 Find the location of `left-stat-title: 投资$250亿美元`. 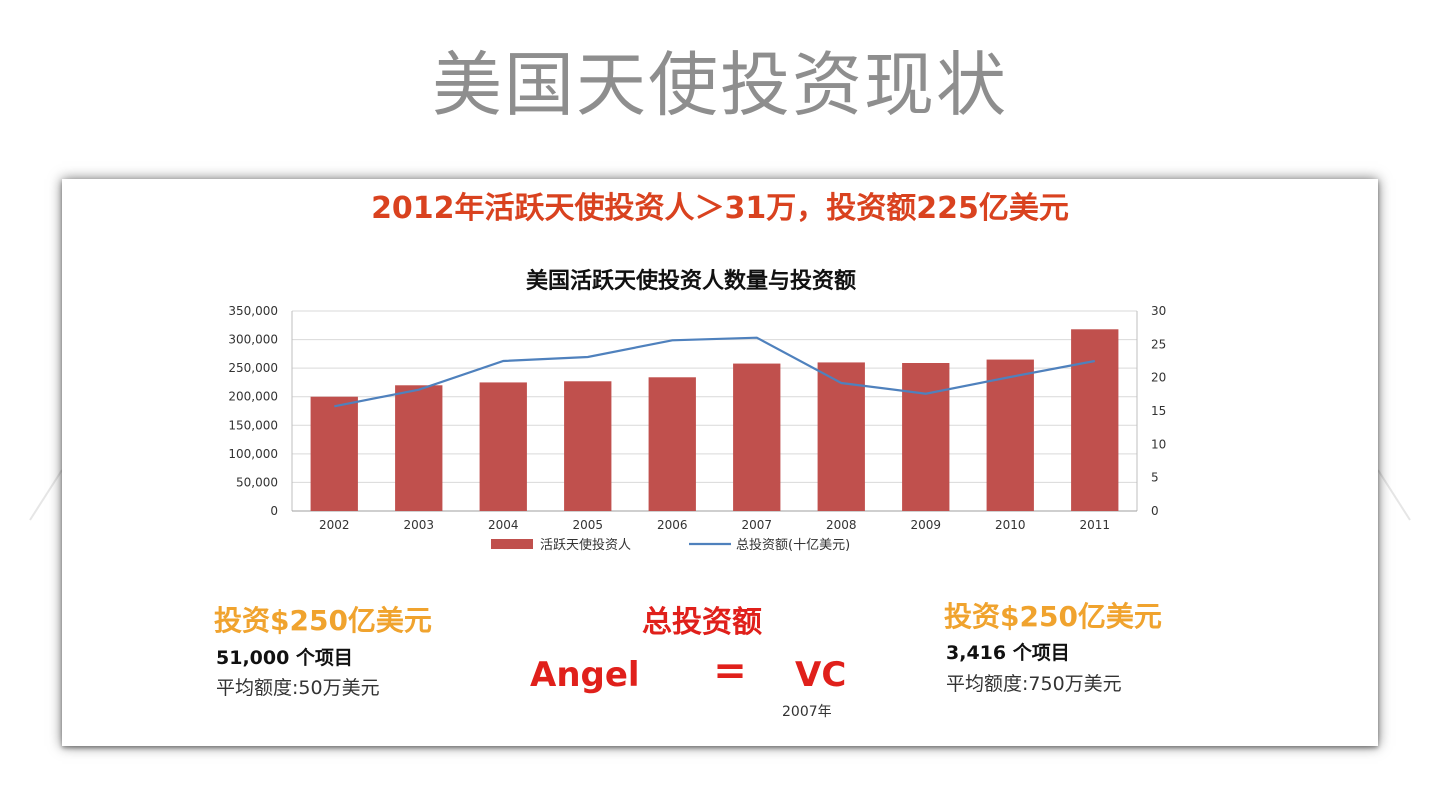

left-stat-title: 投资$250亿美元 is located at coordinates (323, 620).